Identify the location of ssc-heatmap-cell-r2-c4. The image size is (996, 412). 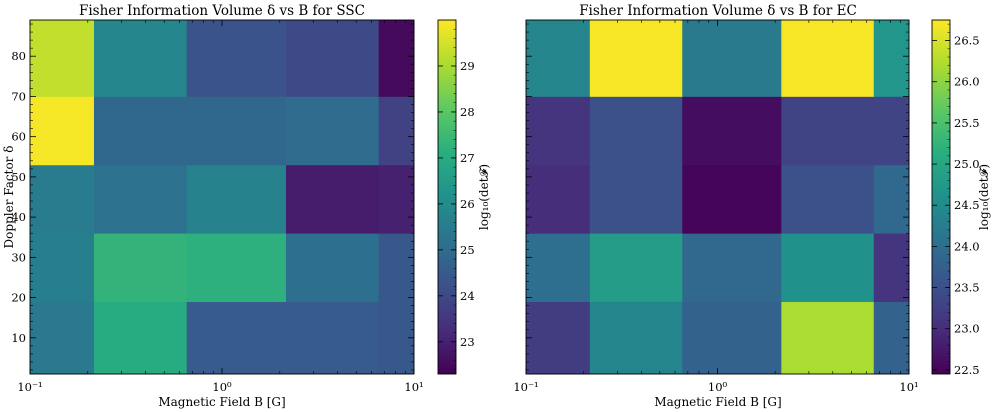
(396, 199).